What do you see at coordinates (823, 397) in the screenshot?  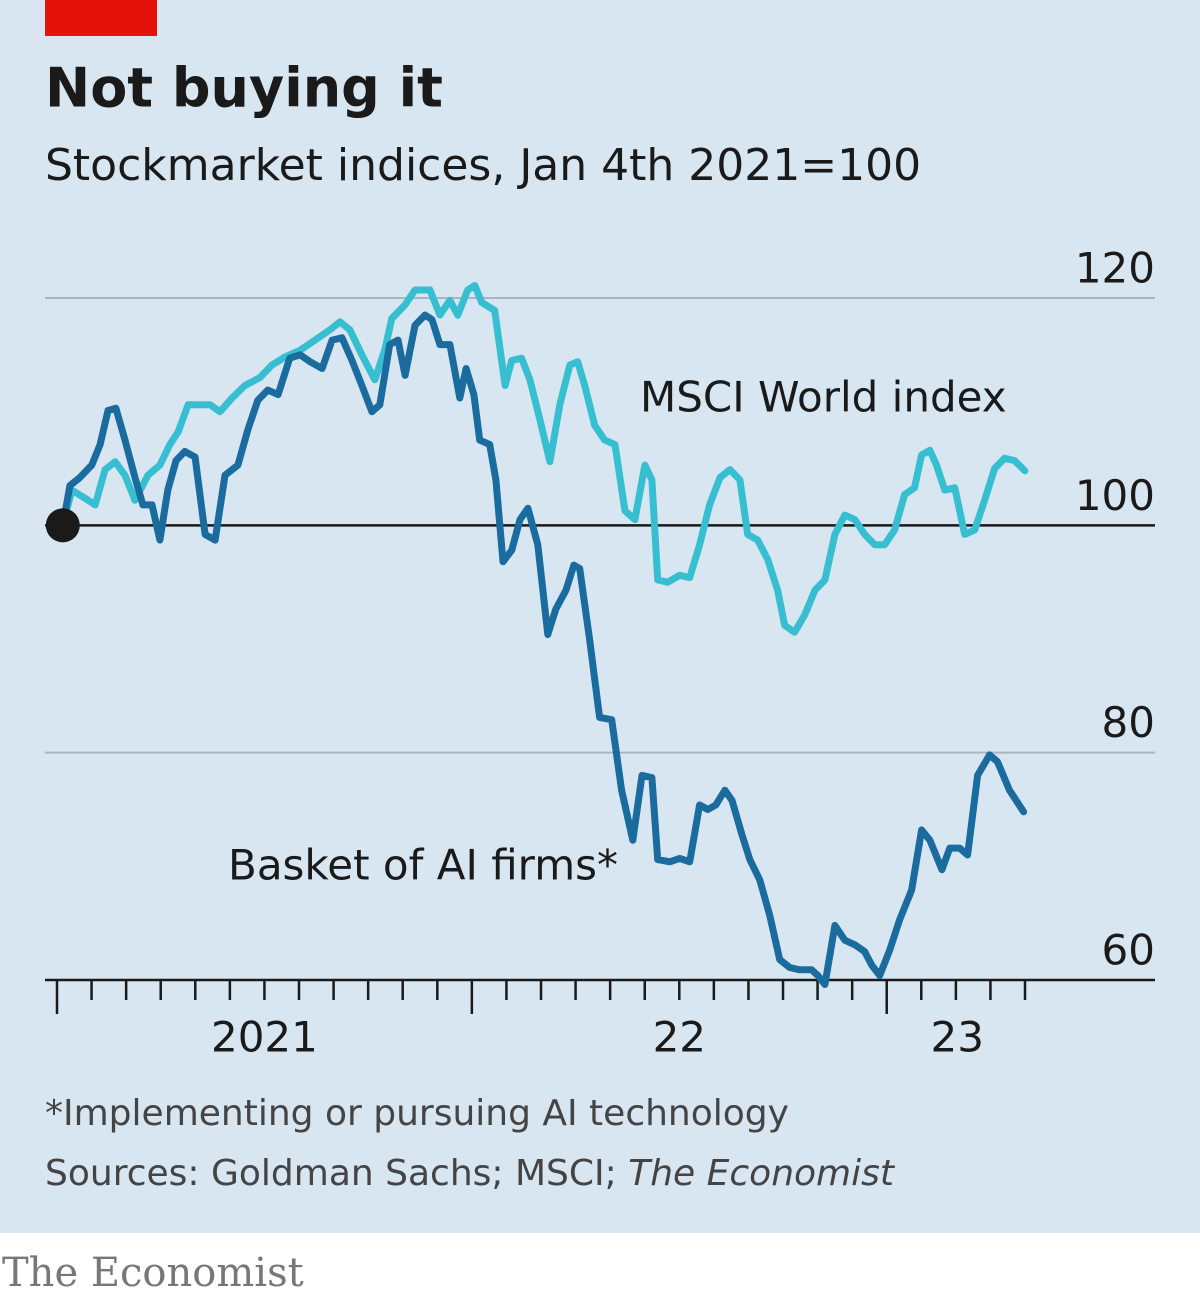 I see `series-label: MSCI World index` at bounding box center [823, 397].